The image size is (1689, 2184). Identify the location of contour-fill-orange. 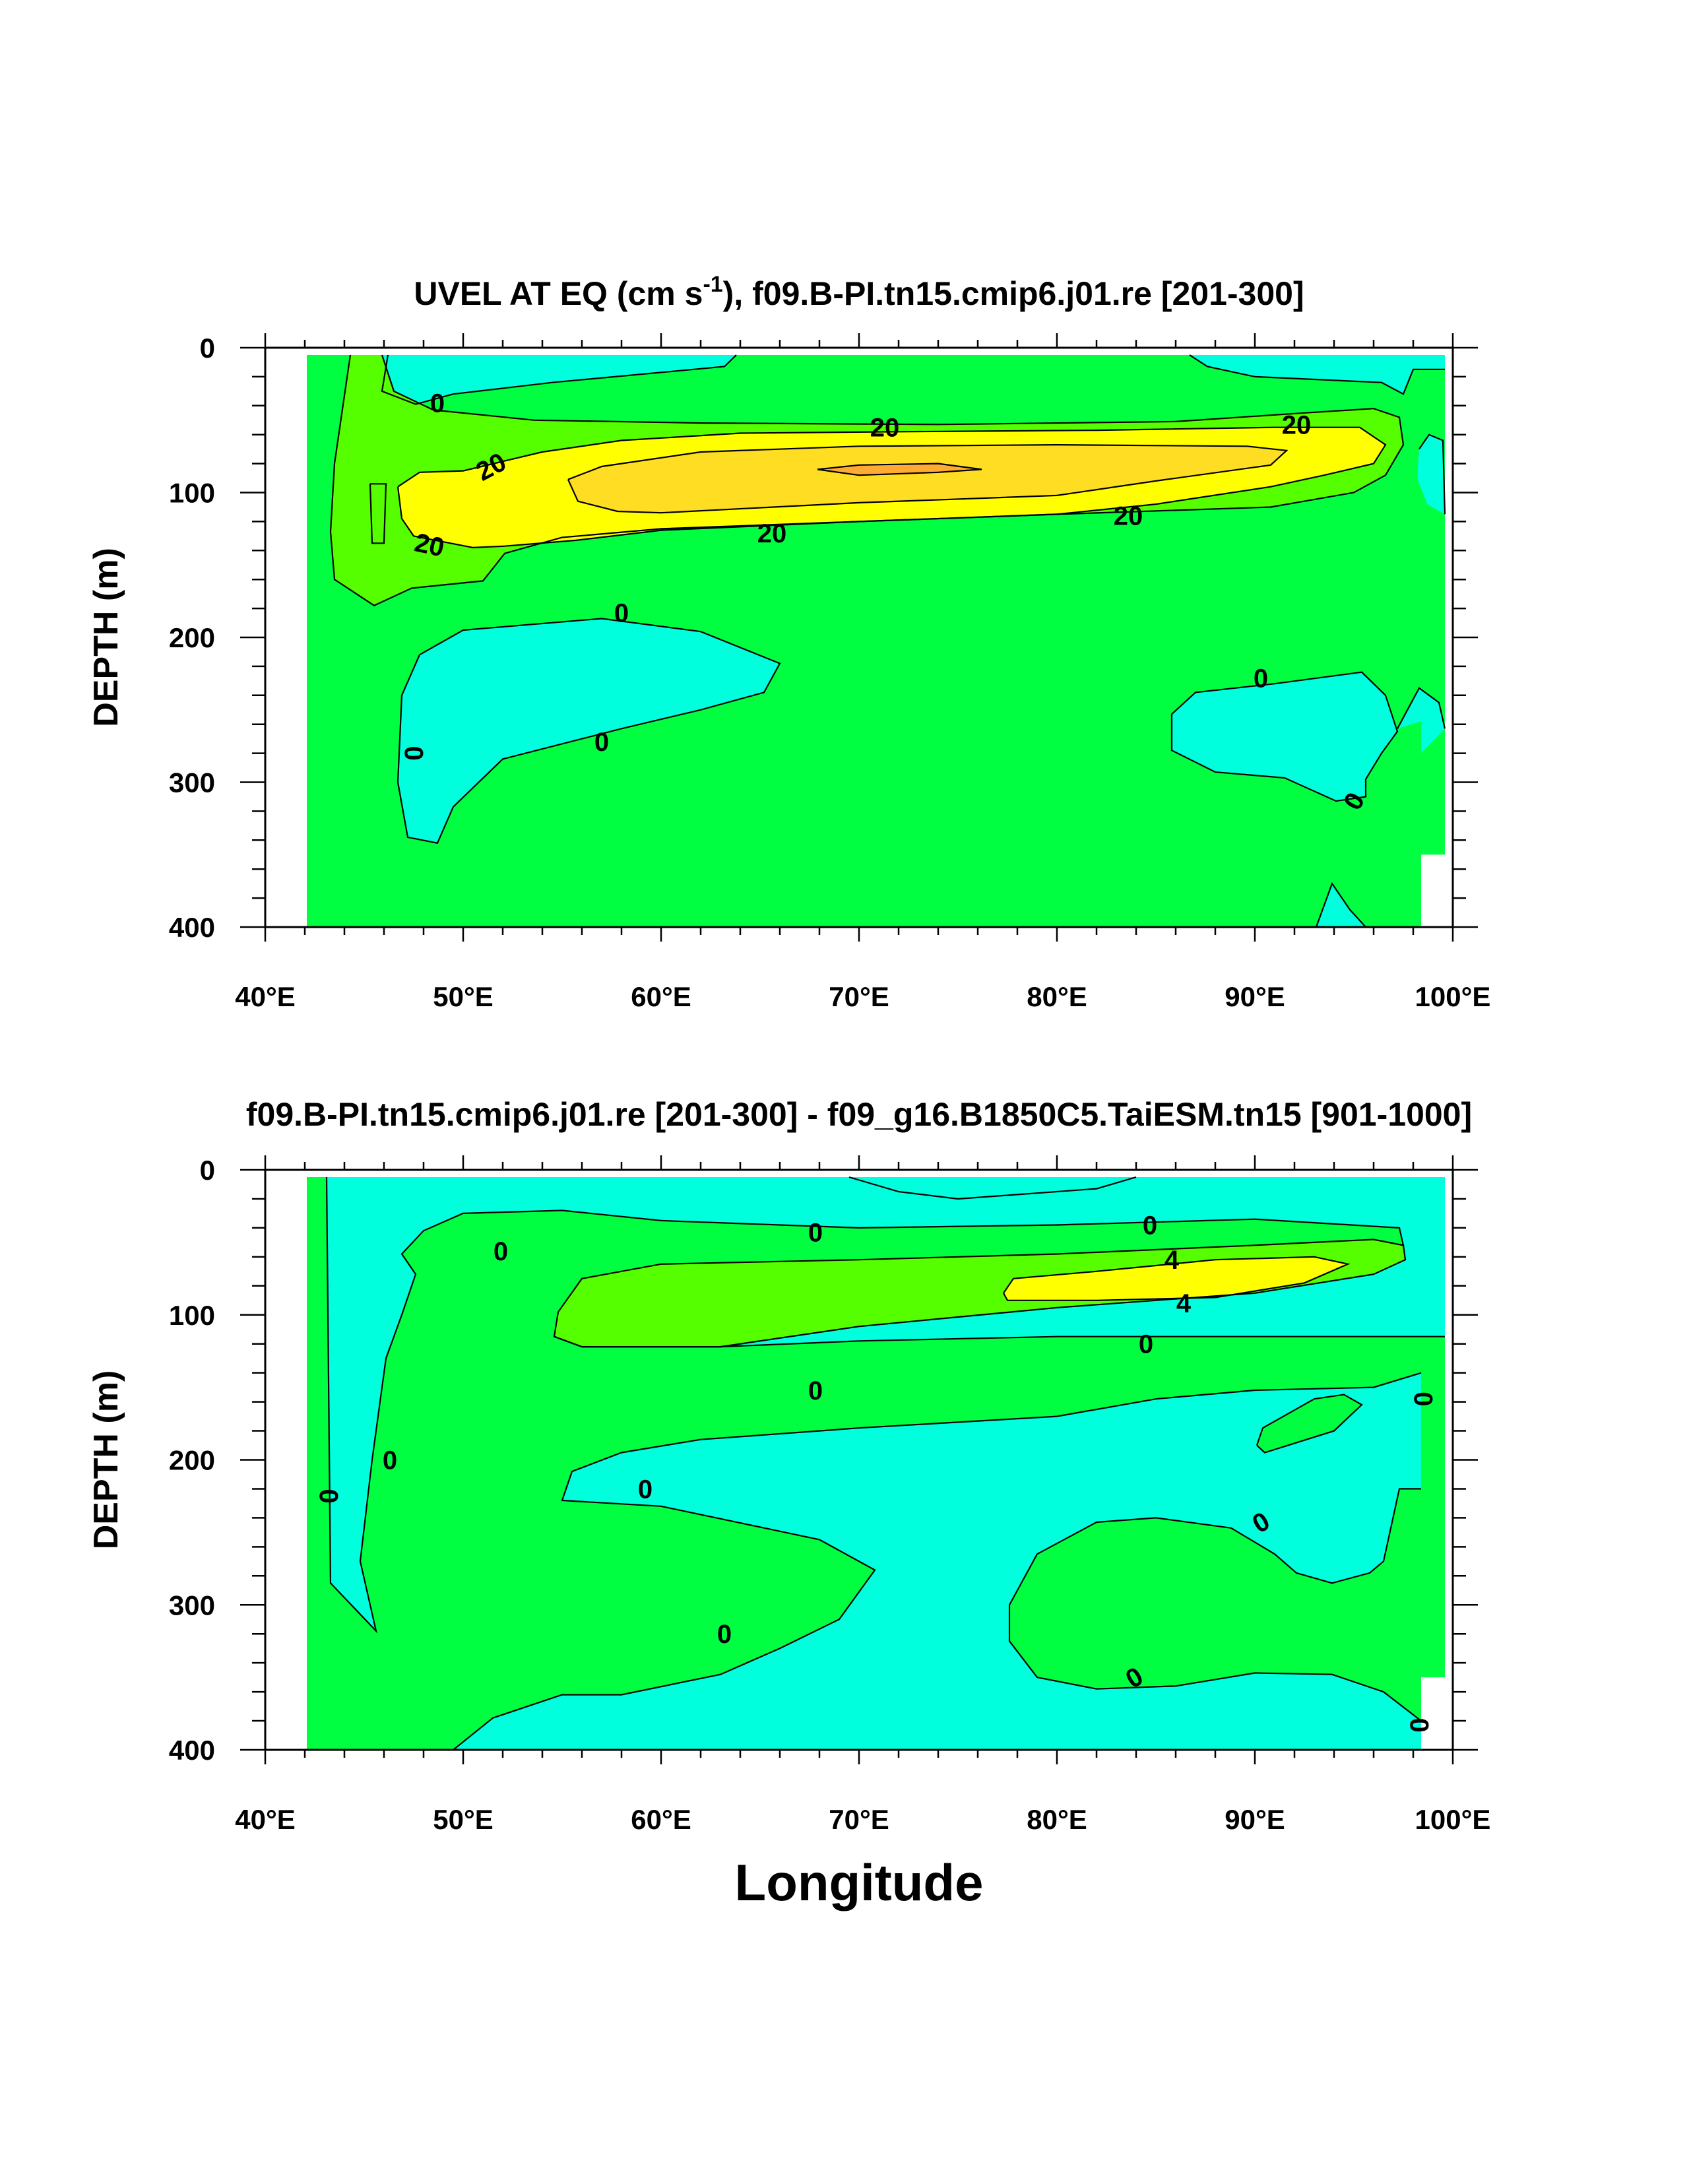
(899, 469).